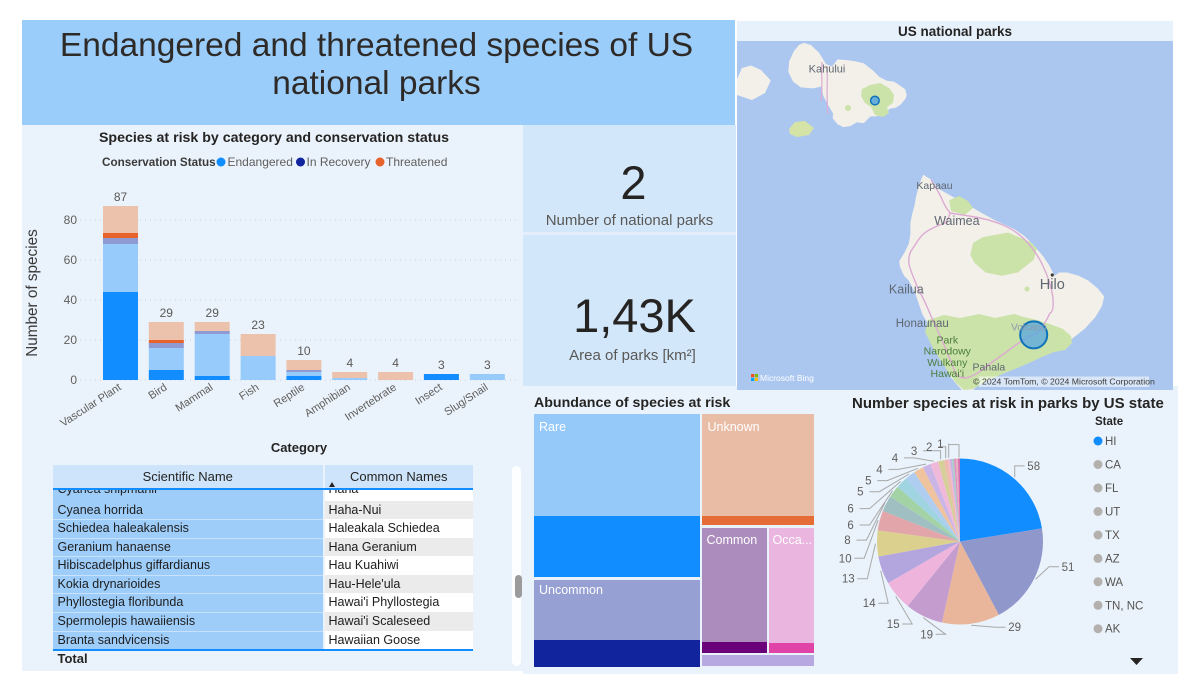 The height and width of the screenshot is (693, 1199). What do you see at coordinates (948, 352) in the screenshot?
I see `svg-text: Narodowy` at bounding box center [948, 352].